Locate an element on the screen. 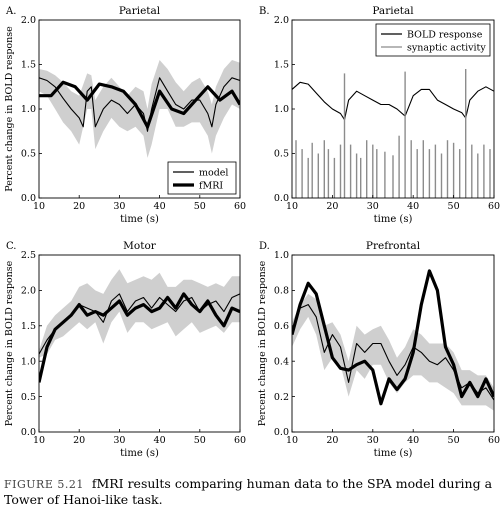 The image size is (500, 507). panel-letter: A. is located at coordinates (10, 11).